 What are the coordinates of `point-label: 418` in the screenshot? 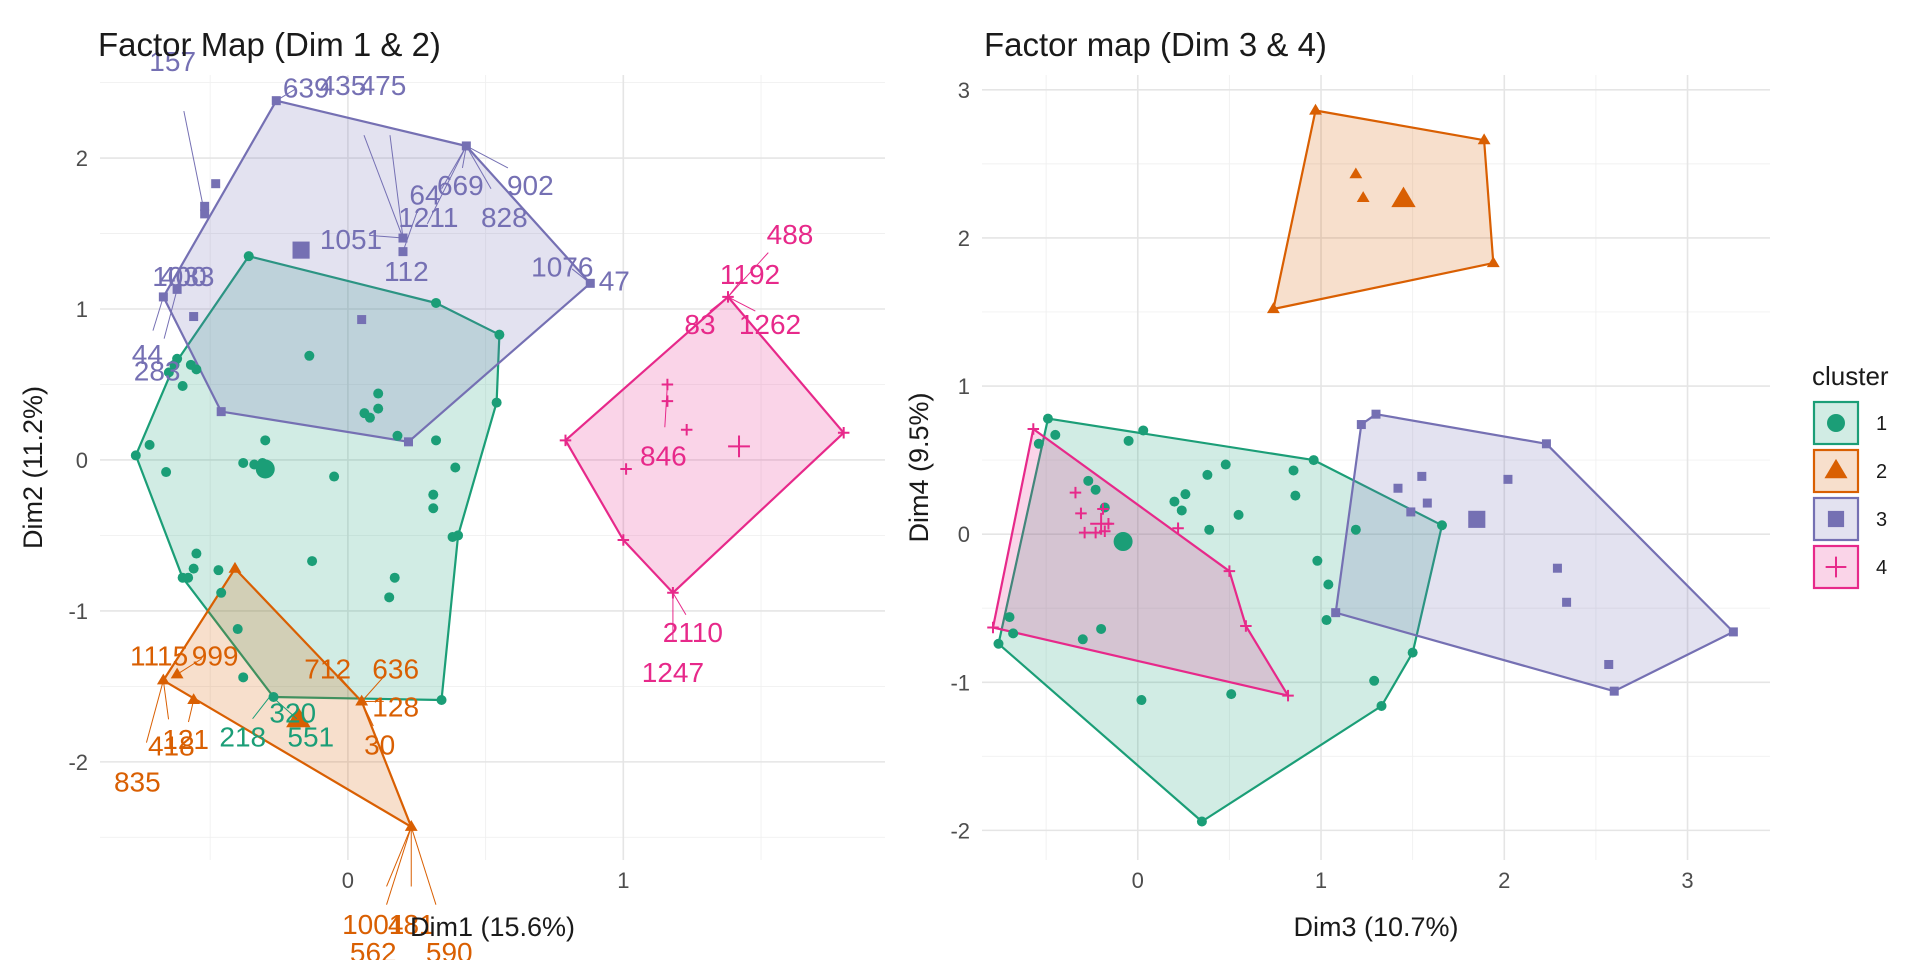 It's located at (171, 745).